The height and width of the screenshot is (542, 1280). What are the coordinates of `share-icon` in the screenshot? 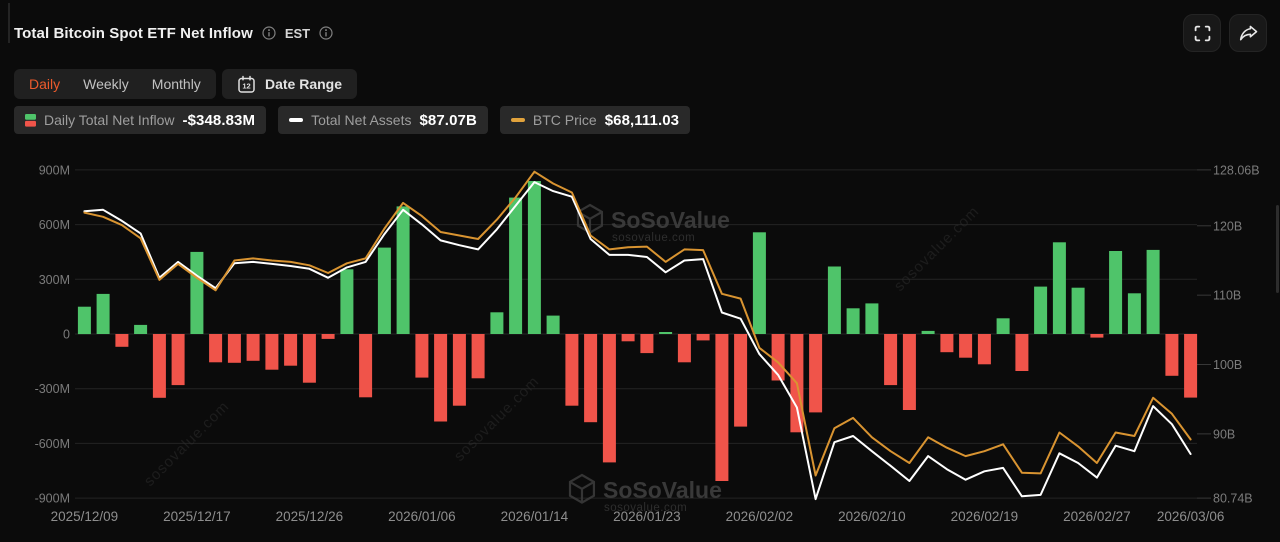 It's located at (1248, 33).